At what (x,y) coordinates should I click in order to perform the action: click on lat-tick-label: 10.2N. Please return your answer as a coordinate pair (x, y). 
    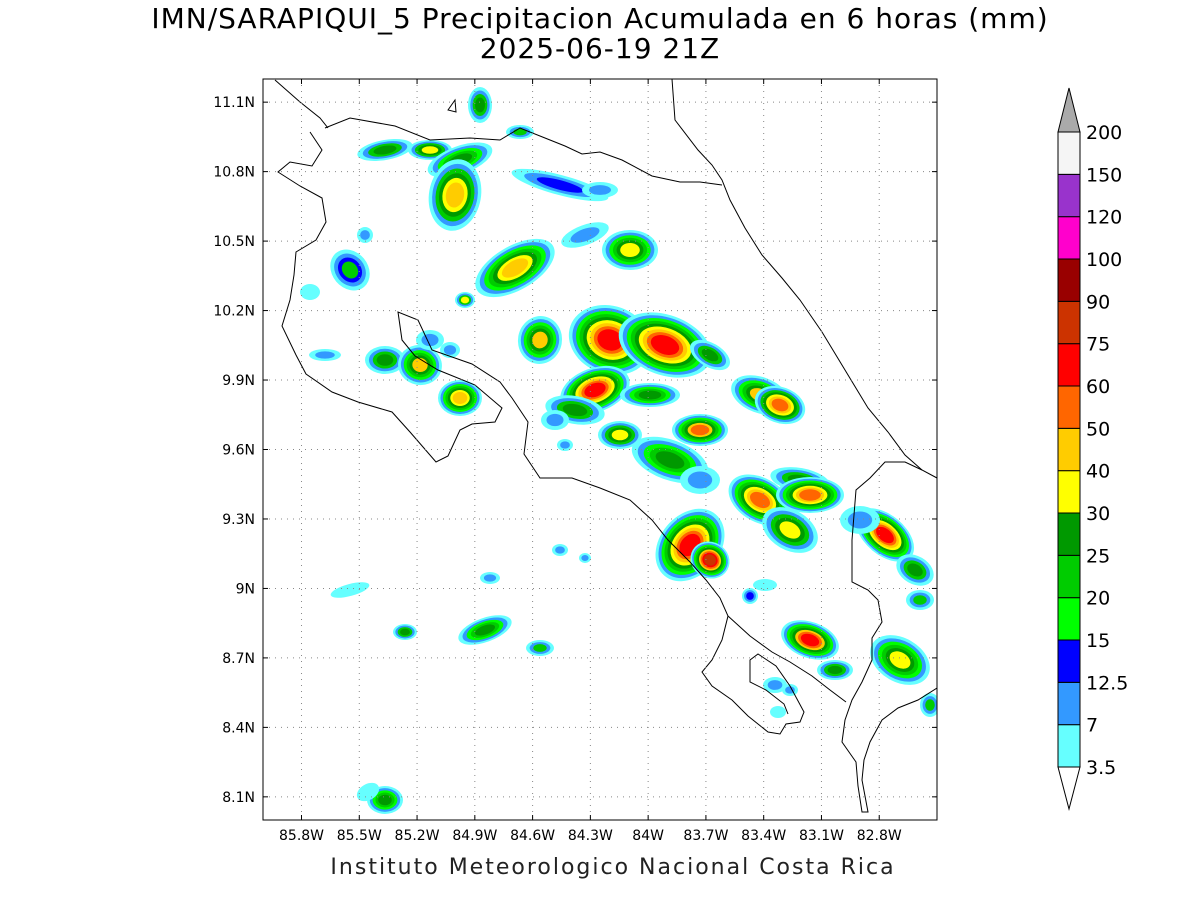
    Looking at the image, I should click on (234, 312).